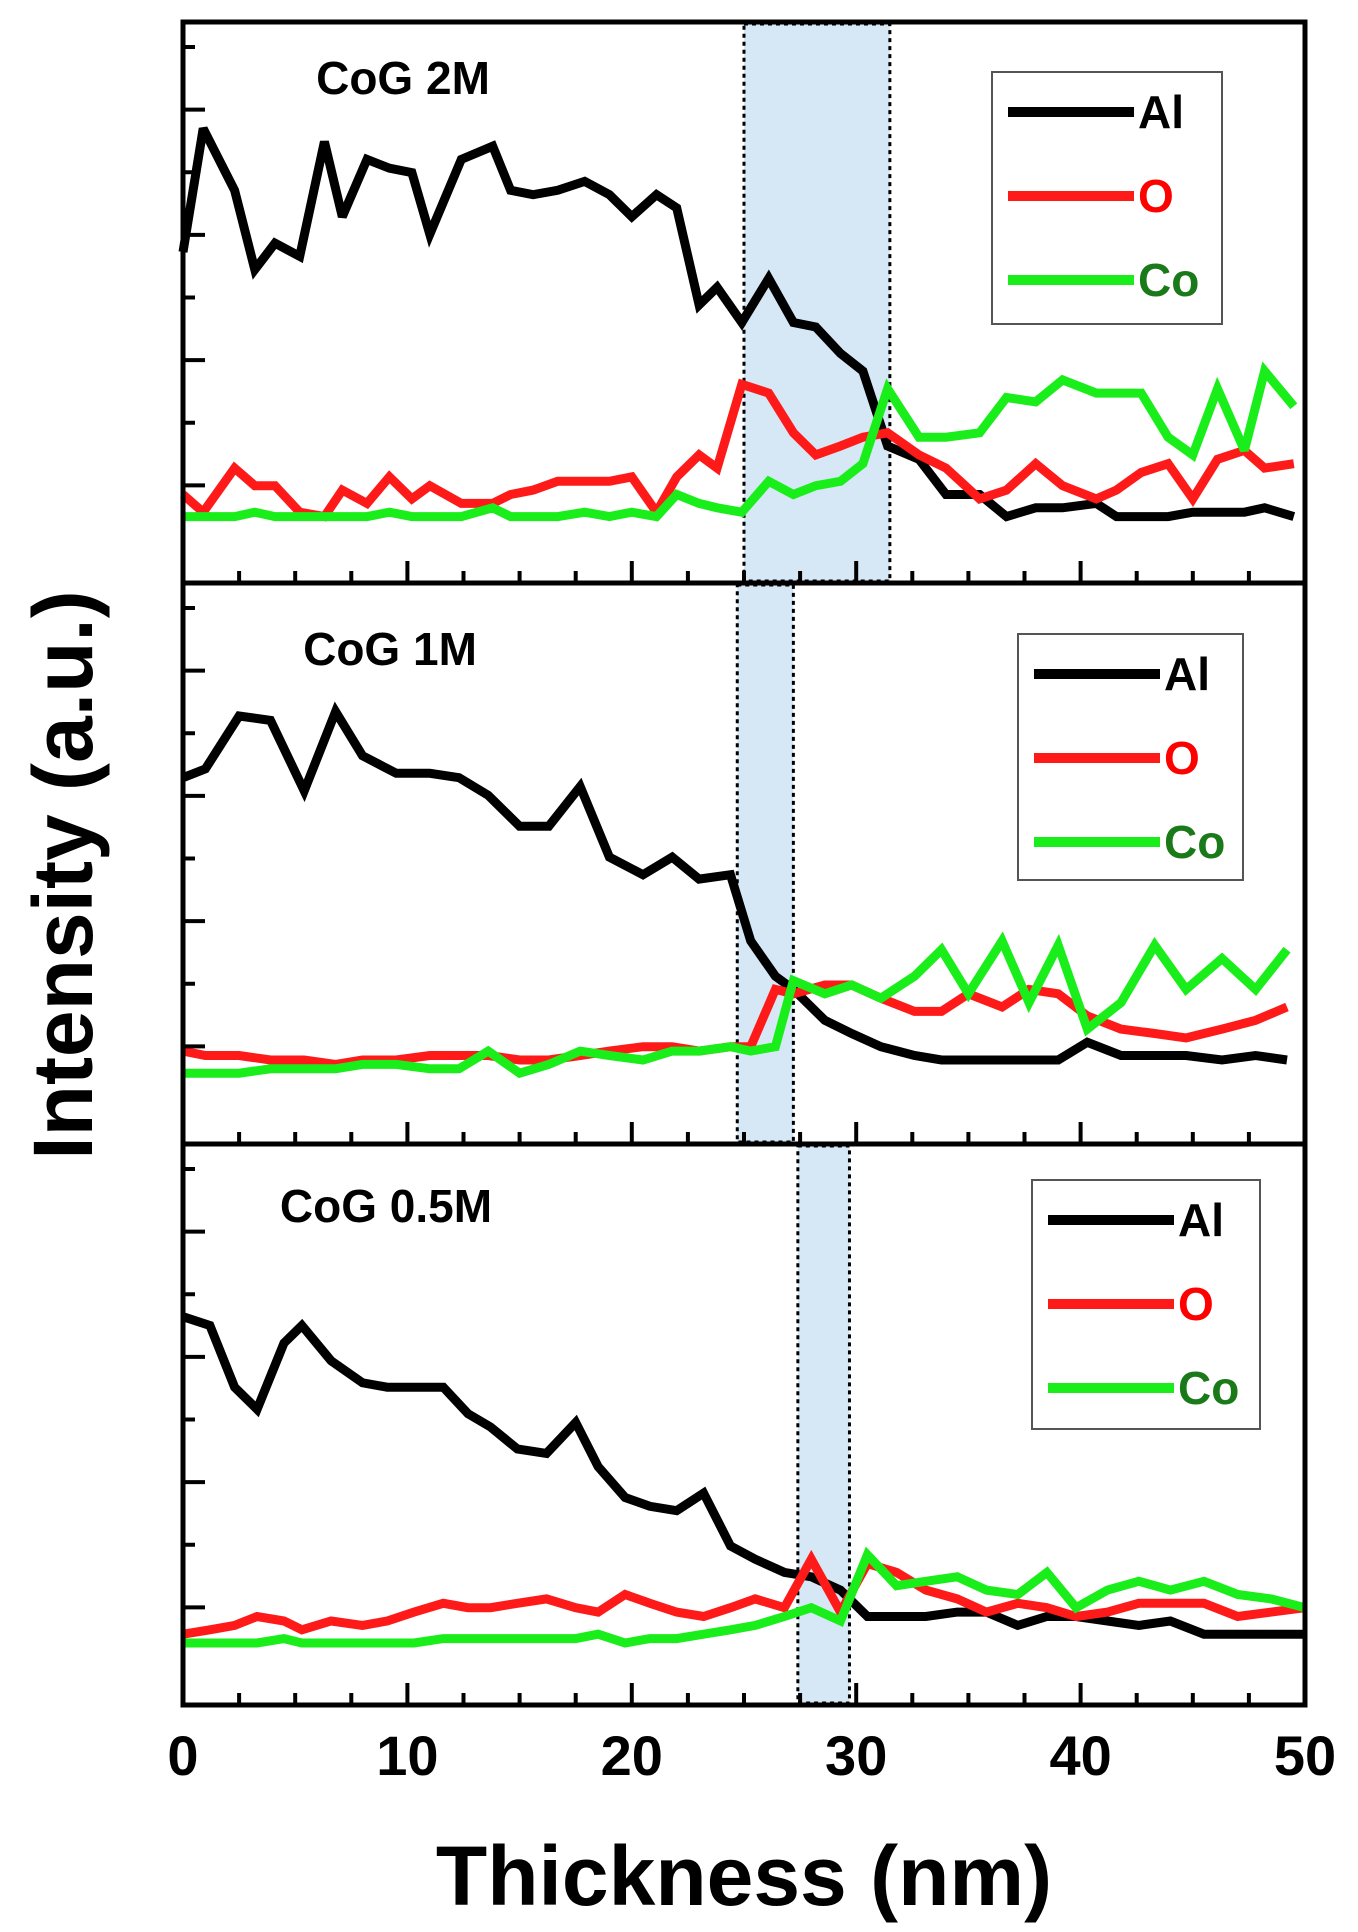 The image size is (1358, 1932). Describe the element at coordinates (744, 1876) in the screenshot. I see `x-axis-label: Thickness (nm)` at that location.